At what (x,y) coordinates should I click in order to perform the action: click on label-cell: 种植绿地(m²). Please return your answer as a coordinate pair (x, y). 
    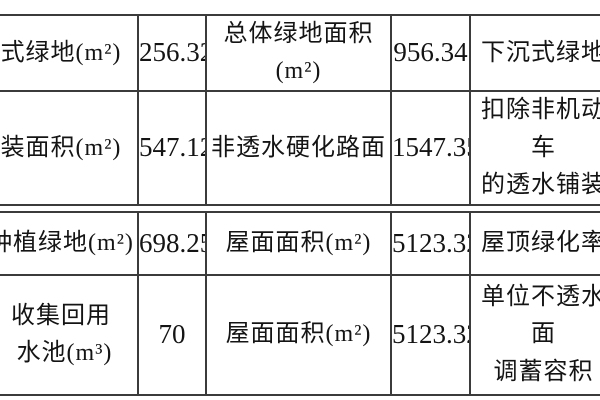
    Looking at the image, I should click on (69, 243).